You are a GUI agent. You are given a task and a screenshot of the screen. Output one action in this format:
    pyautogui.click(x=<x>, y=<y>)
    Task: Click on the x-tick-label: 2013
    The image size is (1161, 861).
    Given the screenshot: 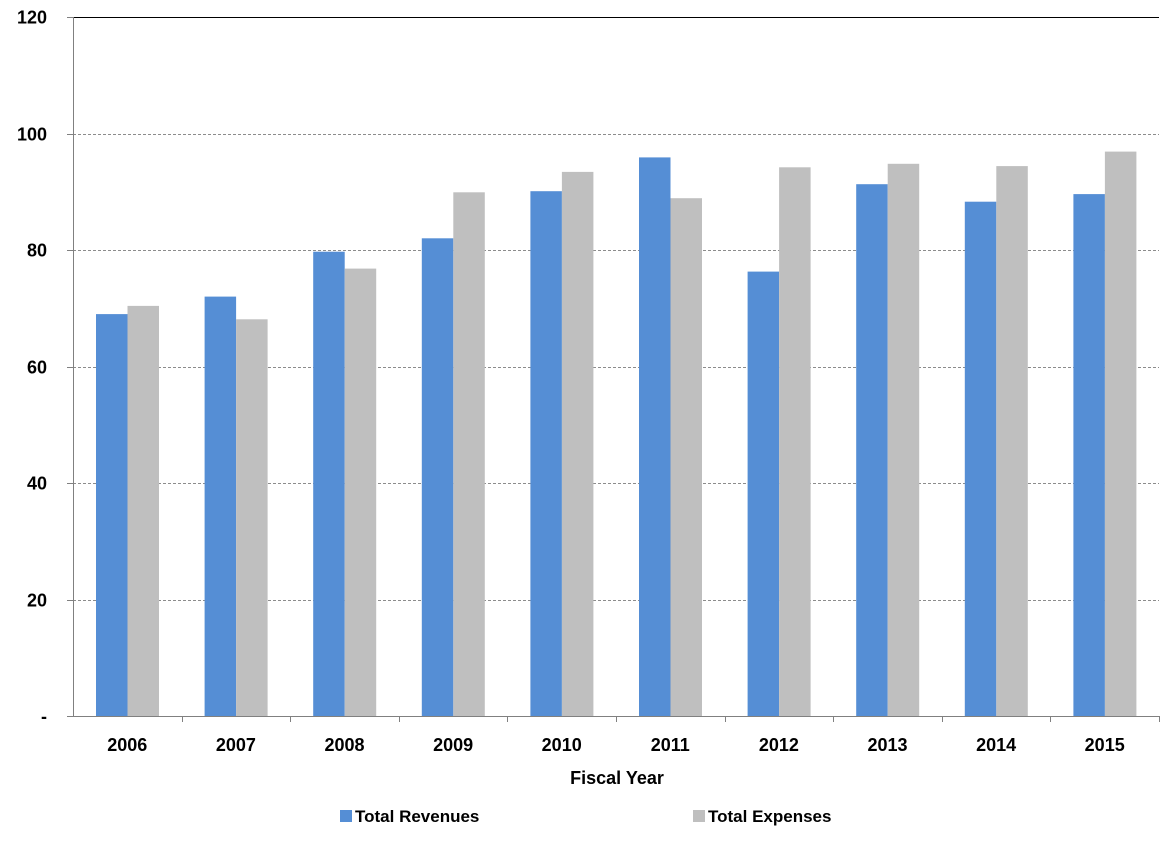 What is the action you would take?
    pyautogui.click(x=887, y=745)
    